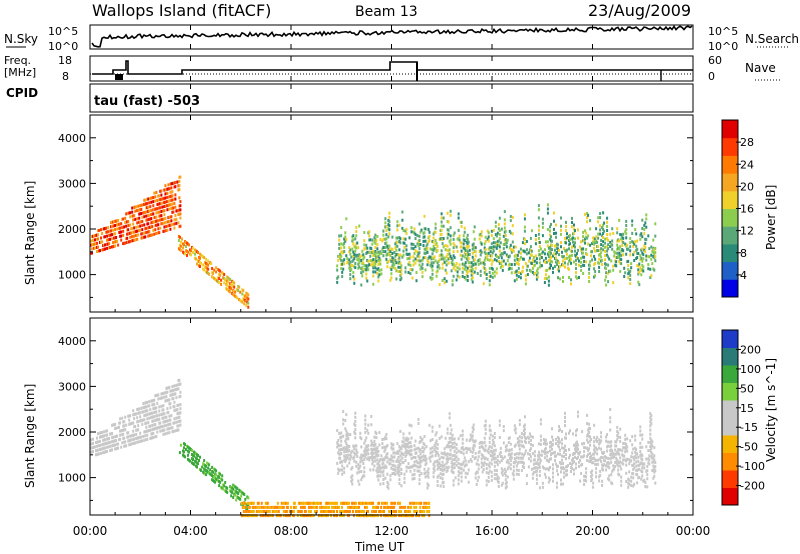 This screenshot has width=800, height=554. I want to click on freq-line, so click(392, 67).